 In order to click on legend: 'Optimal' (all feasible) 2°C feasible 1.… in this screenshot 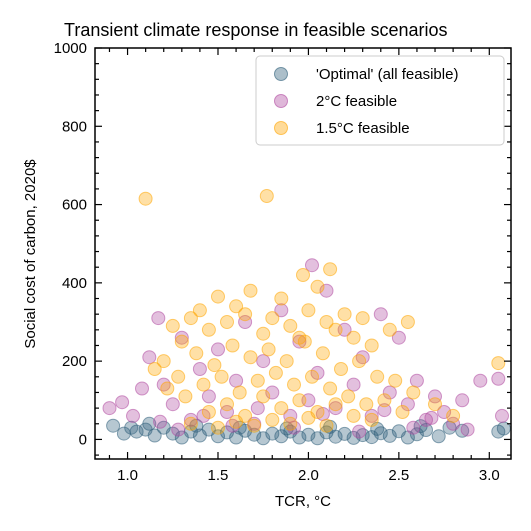, I will do `click(380, 100)`.